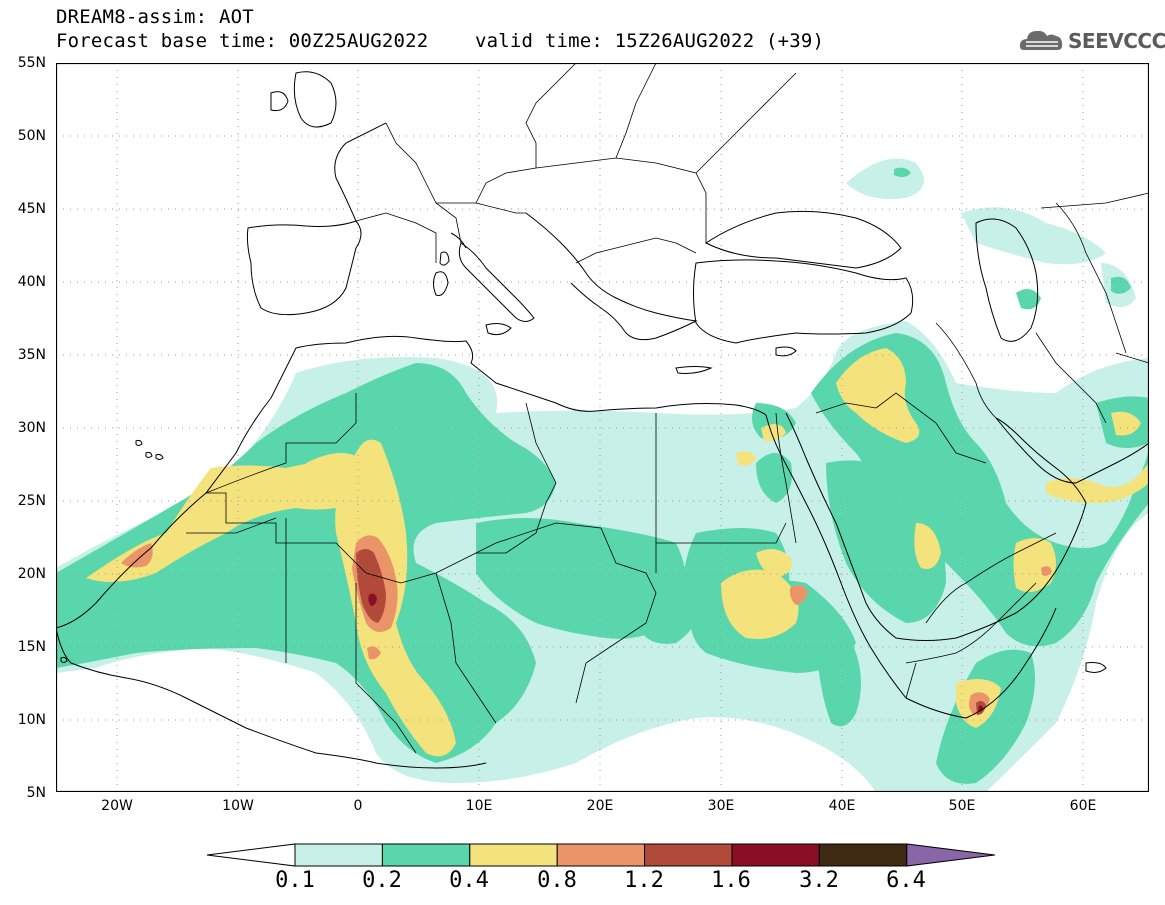 The width and height of the screenshot is (1165, 905). I want to click on lon-label: 30E, so click(721, 806).